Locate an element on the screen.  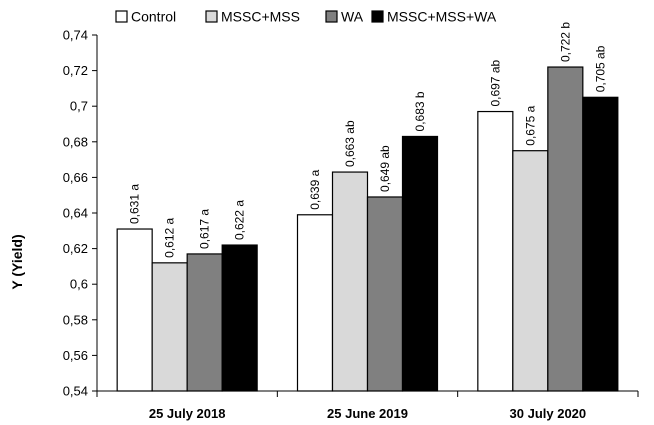
legend-label: Control is located at coordinates (153, 17).